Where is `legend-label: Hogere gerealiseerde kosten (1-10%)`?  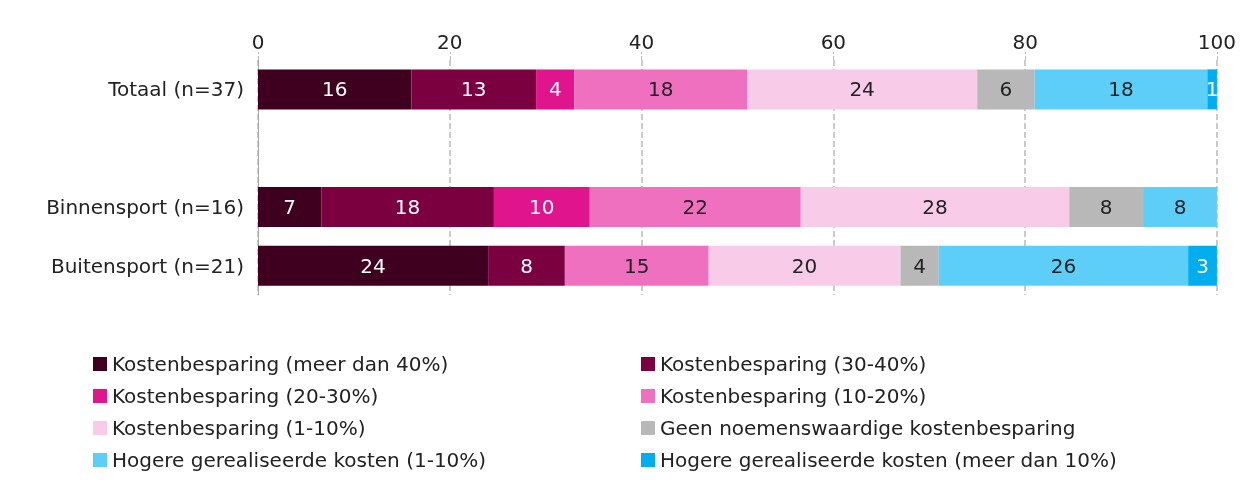 legend-label: Hogere gerealiseerde kosten (1-10%) is located at coordinates (299, 460).